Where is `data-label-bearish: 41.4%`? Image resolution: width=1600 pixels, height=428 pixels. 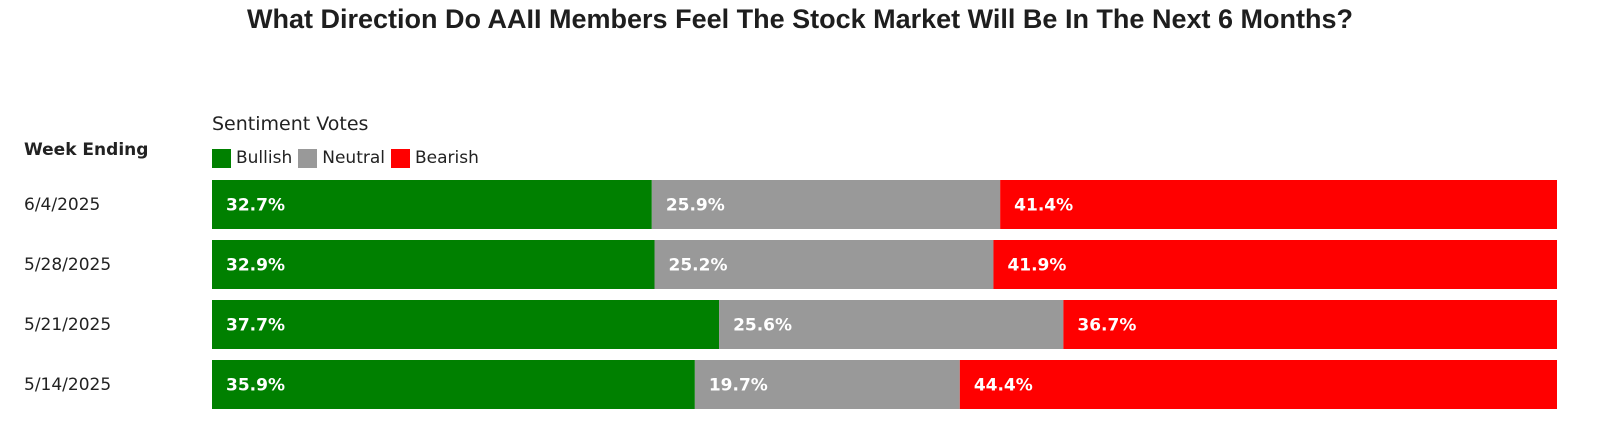 data-label-bearish: 41.4% is located at coordinates (1043, 206).